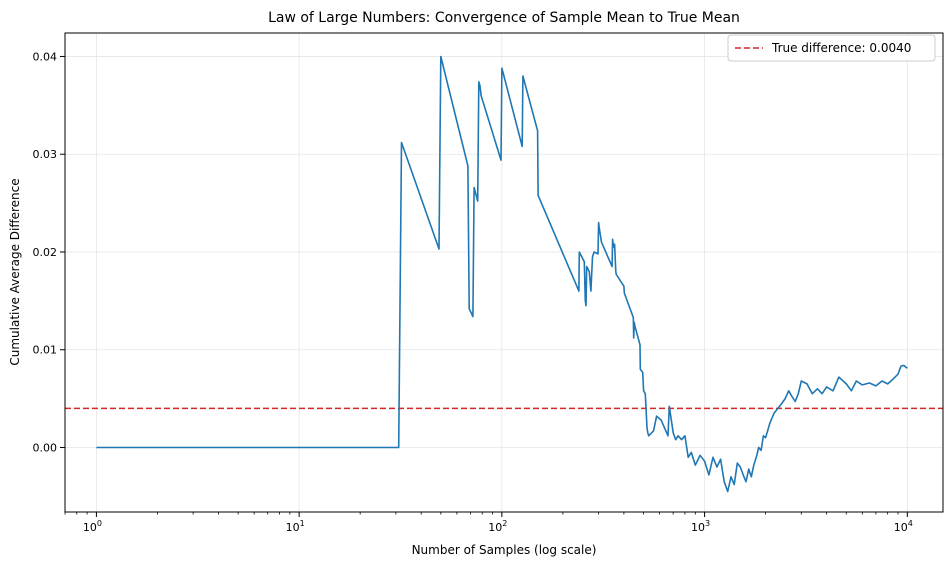 The height and width of the screenshot is (566, 950). I want to click on x-tick-label: 10¹, so click(295, 526).